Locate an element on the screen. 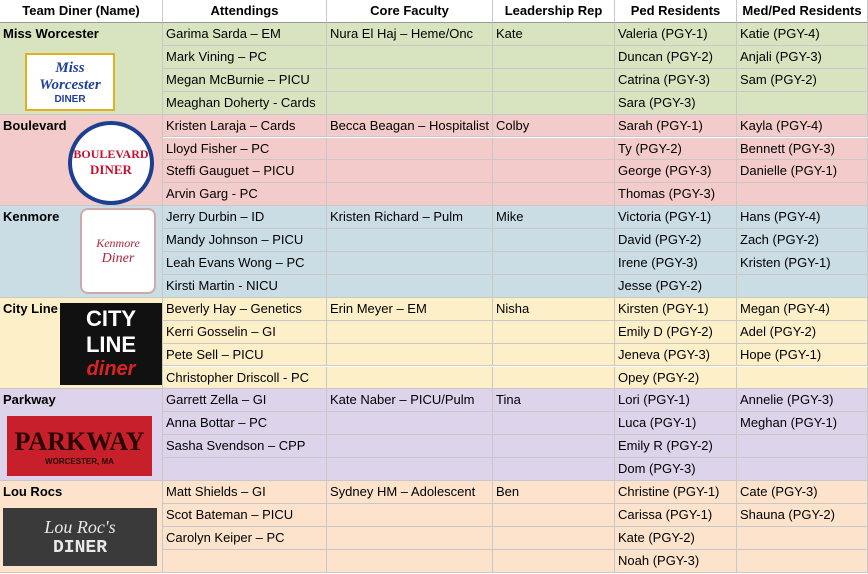 This screenshot has height=574, width=868. cell: Arvin Garg - PC is located at coordinates (245, 195).